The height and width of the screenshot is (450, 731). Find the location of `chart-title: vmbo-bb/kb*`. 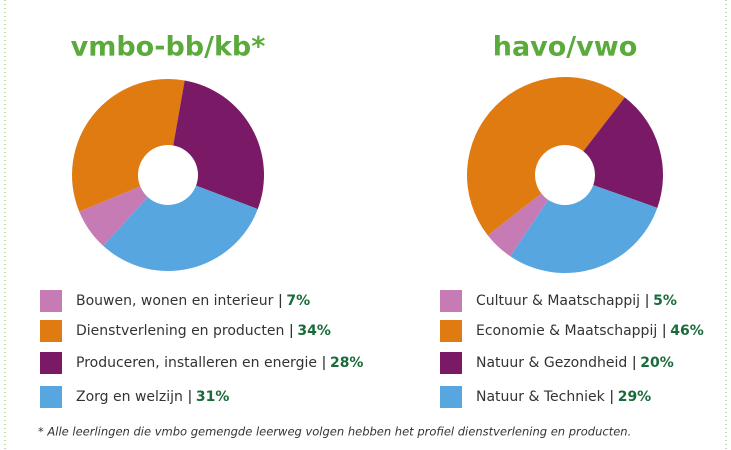

chart-title: vmbo-bb/kb* is located at coordinates (168, 47).